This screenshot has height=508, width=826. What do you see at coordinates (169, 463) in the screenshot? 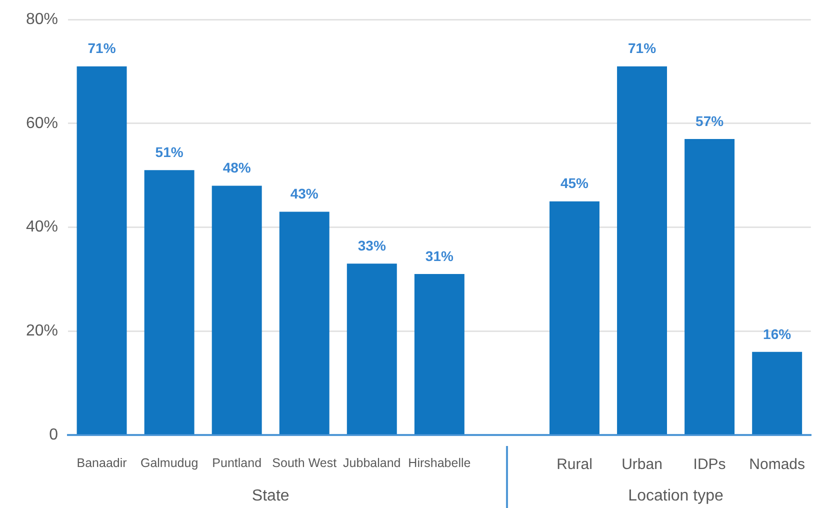
I see `x-tick-label: Galmudug` at bounding box center [169, 463].